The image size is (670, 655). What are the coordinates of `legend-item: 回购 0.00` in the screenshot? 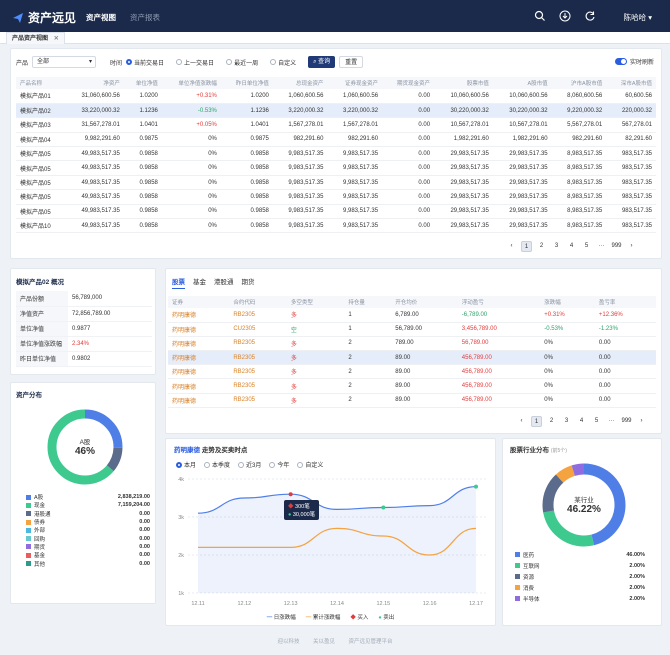 It's located at (88, 538).